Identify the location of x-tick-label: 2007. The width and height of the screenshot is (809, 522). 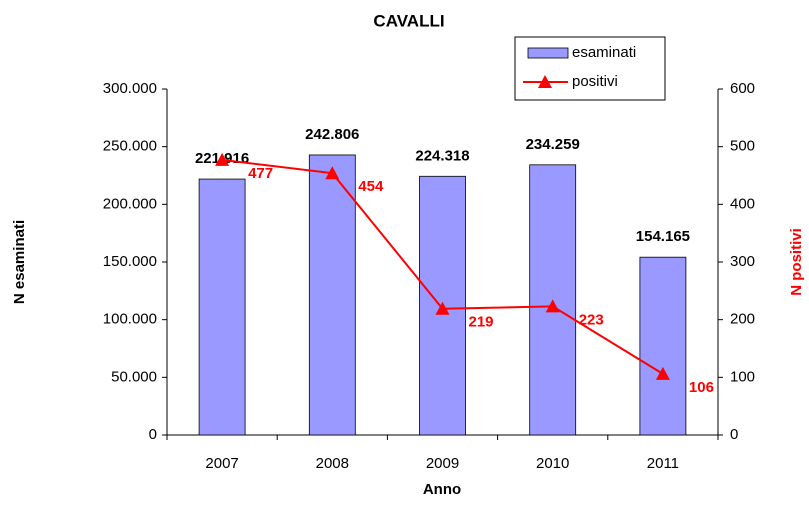
(221, 463).